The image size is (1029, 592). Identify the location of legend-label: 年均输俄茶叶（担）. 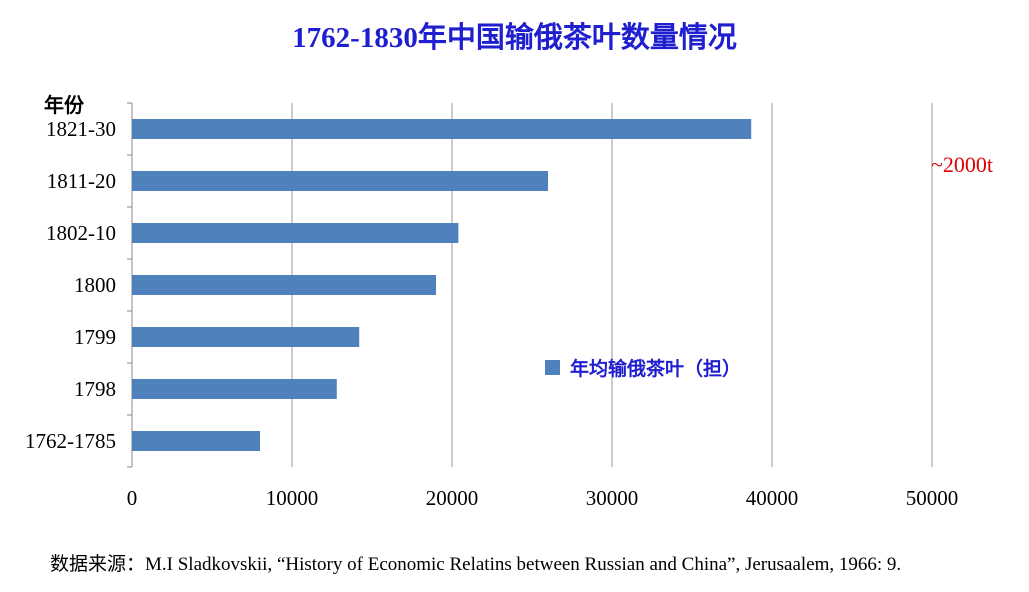
(656, 369).